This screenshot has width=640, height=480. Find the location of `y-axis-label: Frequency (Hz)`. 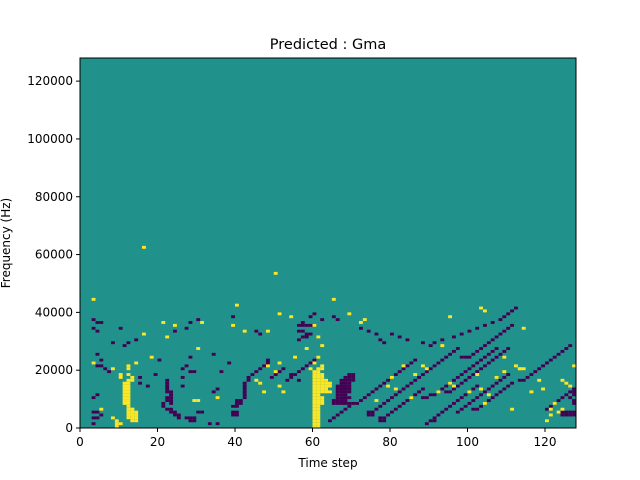

y-axis-label: Frequency (Hz) is located at coordinates (6, 243).